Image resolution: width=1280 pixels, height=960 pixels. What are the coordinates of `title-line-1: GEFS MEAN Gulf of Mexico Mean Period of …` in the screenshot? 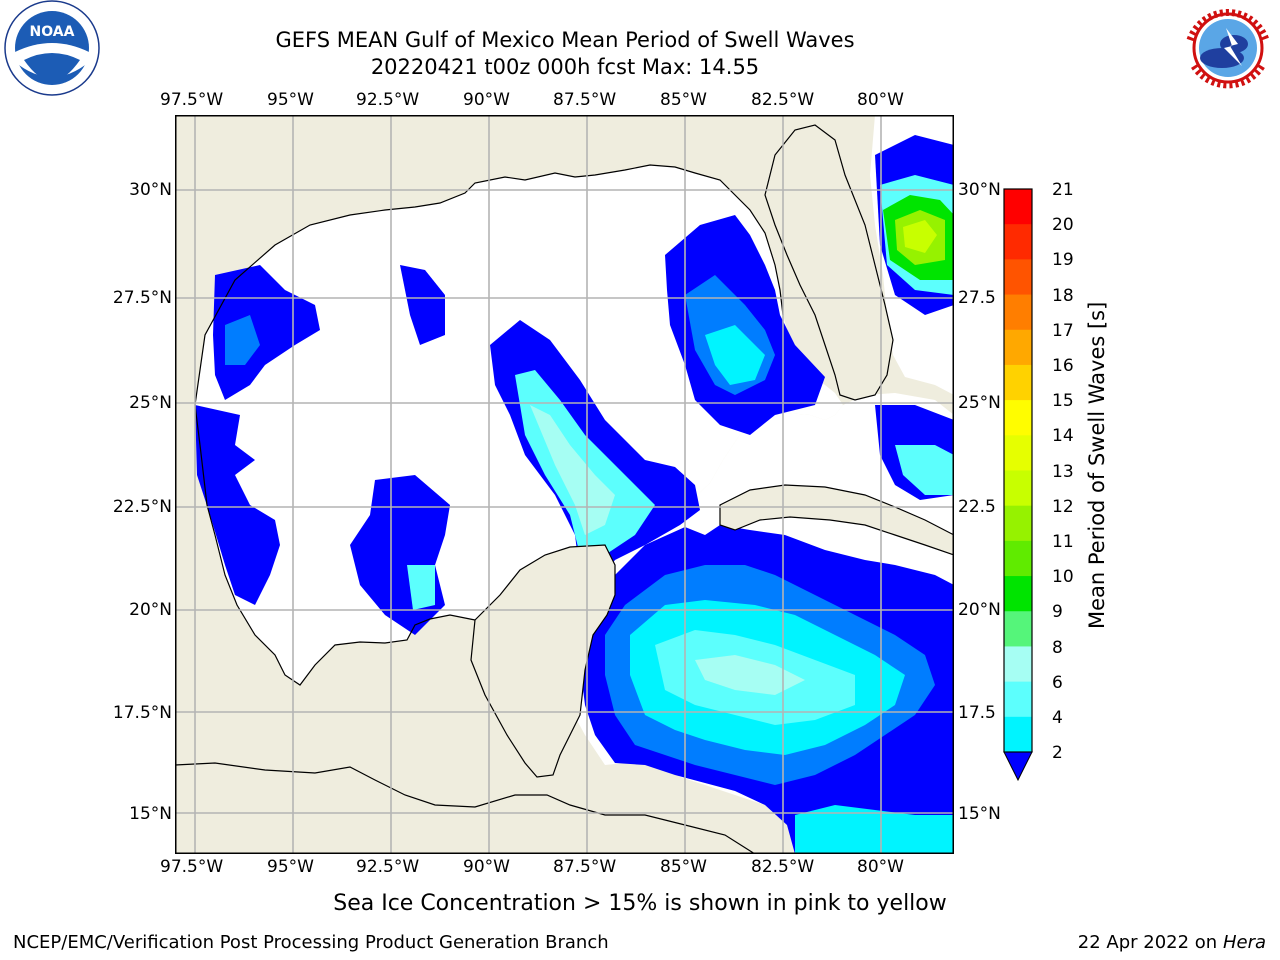 It's located at (565, 40).